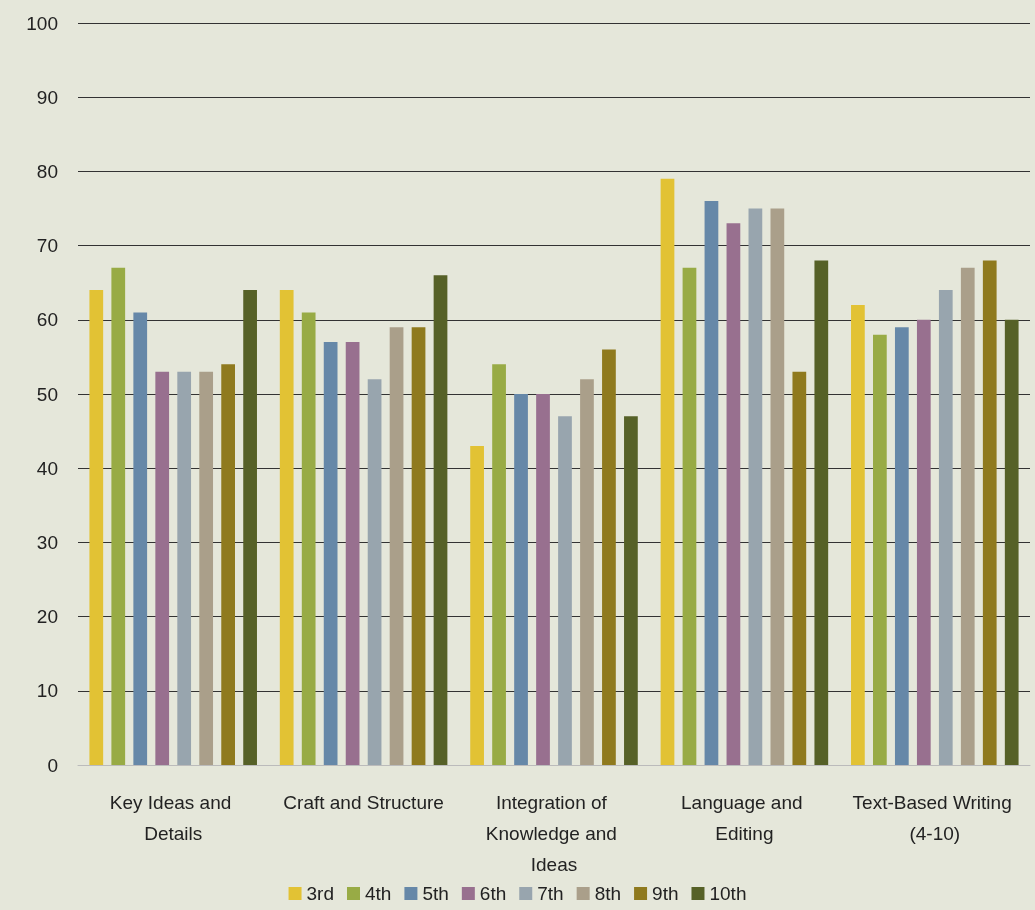  I want to click on legend-label: 8th, so click(608, 893).